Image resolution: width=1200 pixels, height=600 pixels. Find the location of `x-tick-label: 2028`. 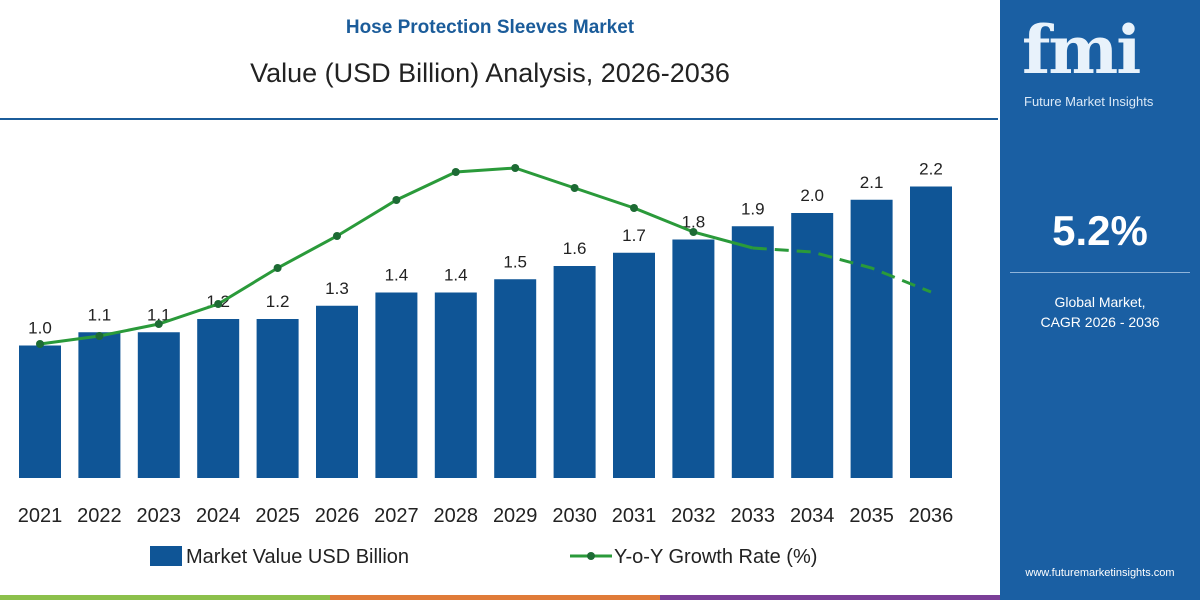

x-tick-label: 2028 is located at coordinates (456, 516).